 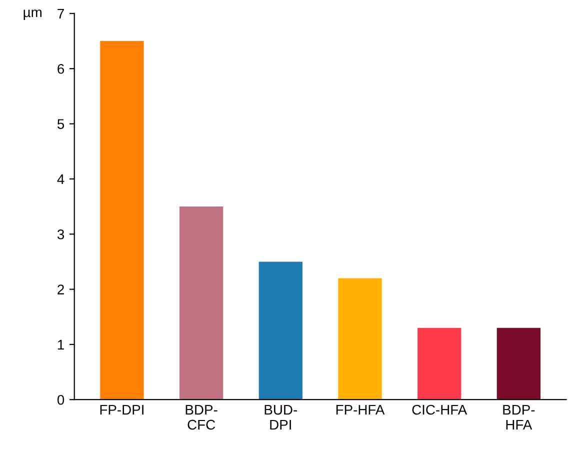 What do you see at coordinates (440, 409) in the screenshot?
I see `x-tick-label: CIC-HFA` at bounding box center [440, 409].